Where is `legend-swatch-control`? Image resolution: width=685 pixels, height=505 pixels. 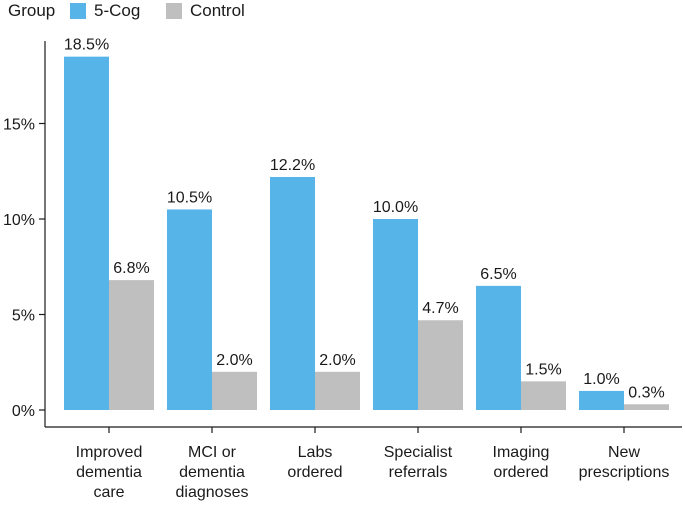
legend-swatch-control is located at coordinates (174, 11).